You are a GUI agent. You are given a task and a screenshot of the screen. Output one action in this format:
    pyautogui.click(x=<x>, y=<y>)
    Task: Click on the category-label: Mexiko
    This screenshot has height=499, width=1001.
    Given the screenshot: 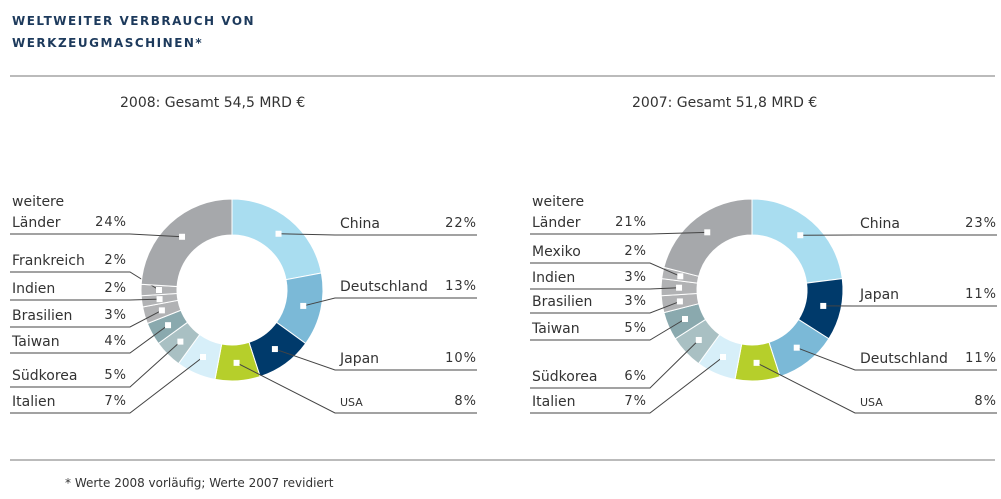 What is the action you would take?
    pyautogui.click(x=556, y=252)
    